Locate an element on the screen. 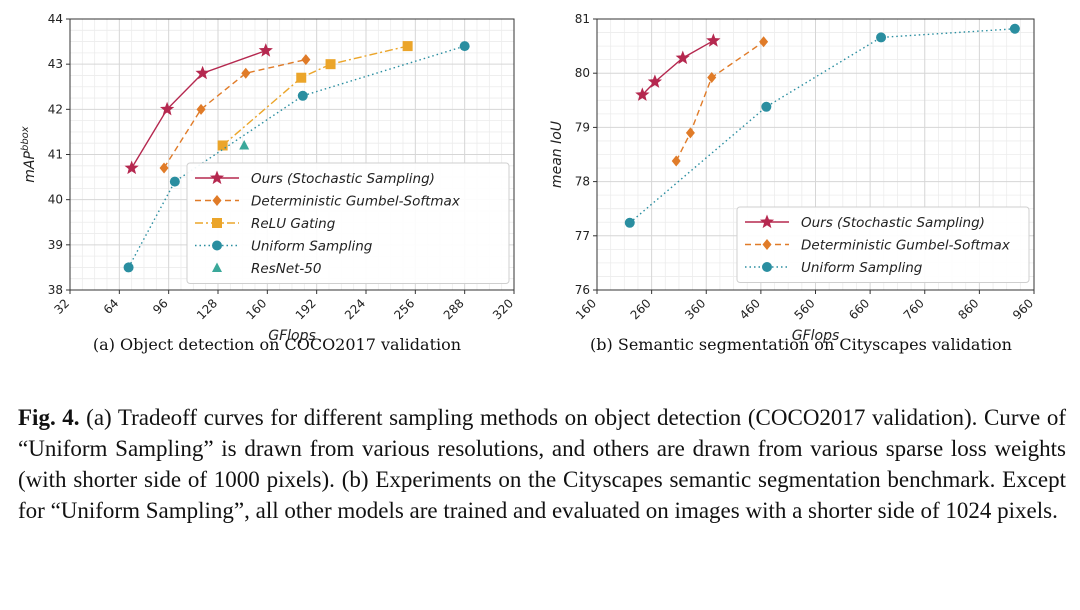 This screenshot has height=610, width=1080. x-tick-label: 320 is located at coordinates (503, 309).